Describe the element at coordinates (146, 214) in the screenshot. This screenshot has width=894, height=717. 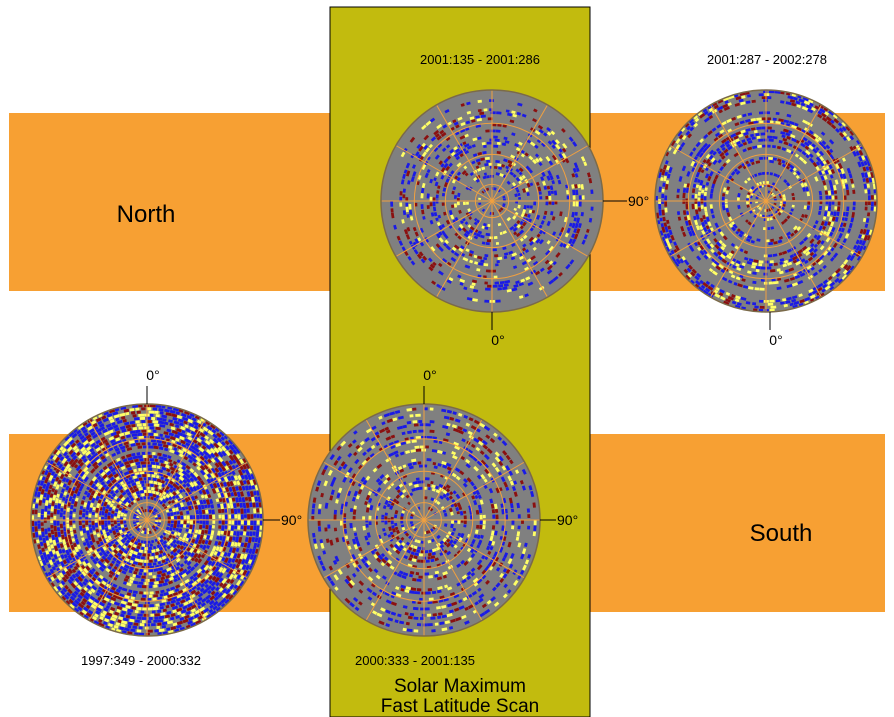
I see `north-label: North` at that location.